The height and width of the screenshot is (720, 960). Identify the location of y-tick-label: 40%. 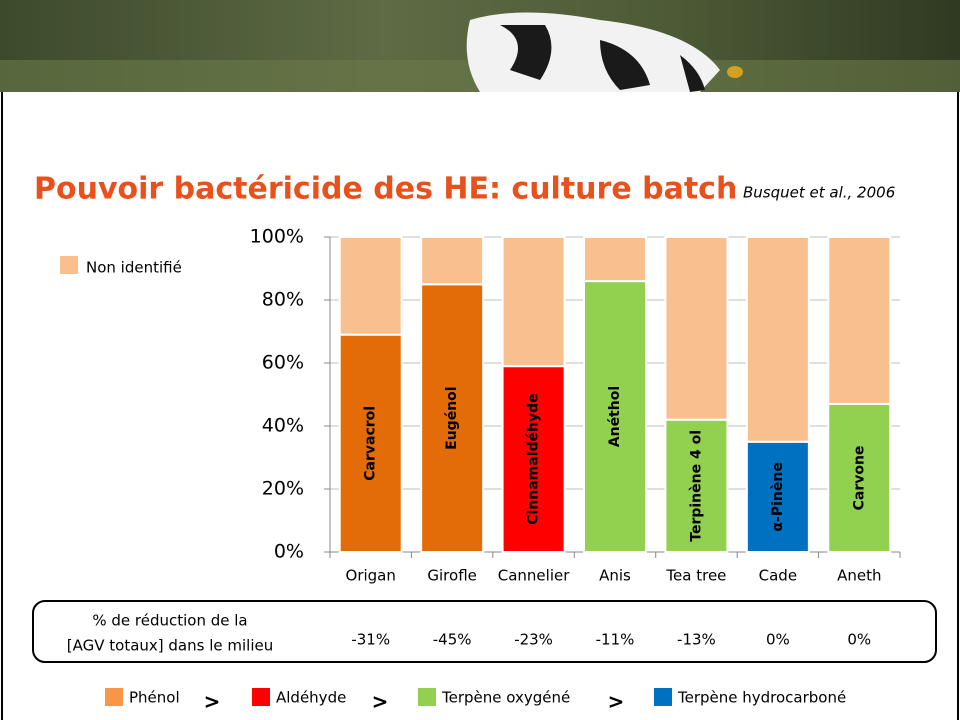
(283, 426).